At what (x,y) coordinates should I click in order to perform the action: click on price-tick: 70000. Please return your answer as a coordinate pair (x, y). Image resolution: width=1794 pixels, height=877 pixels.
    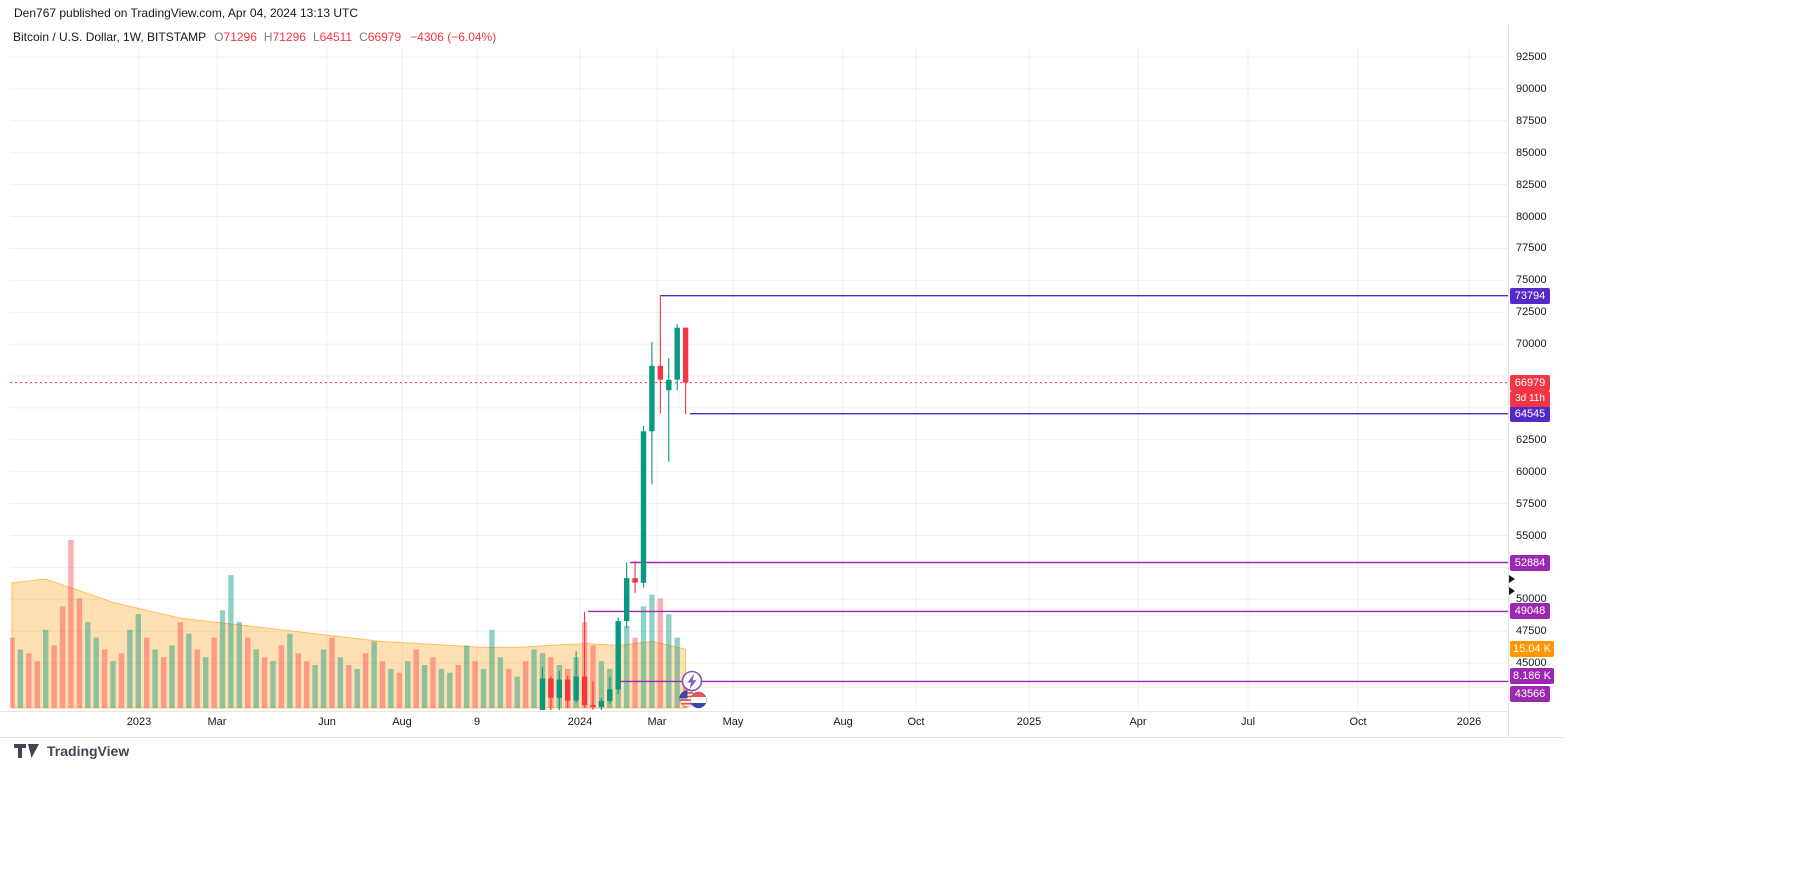
    Looking at the image, I should click on (1531, 344).